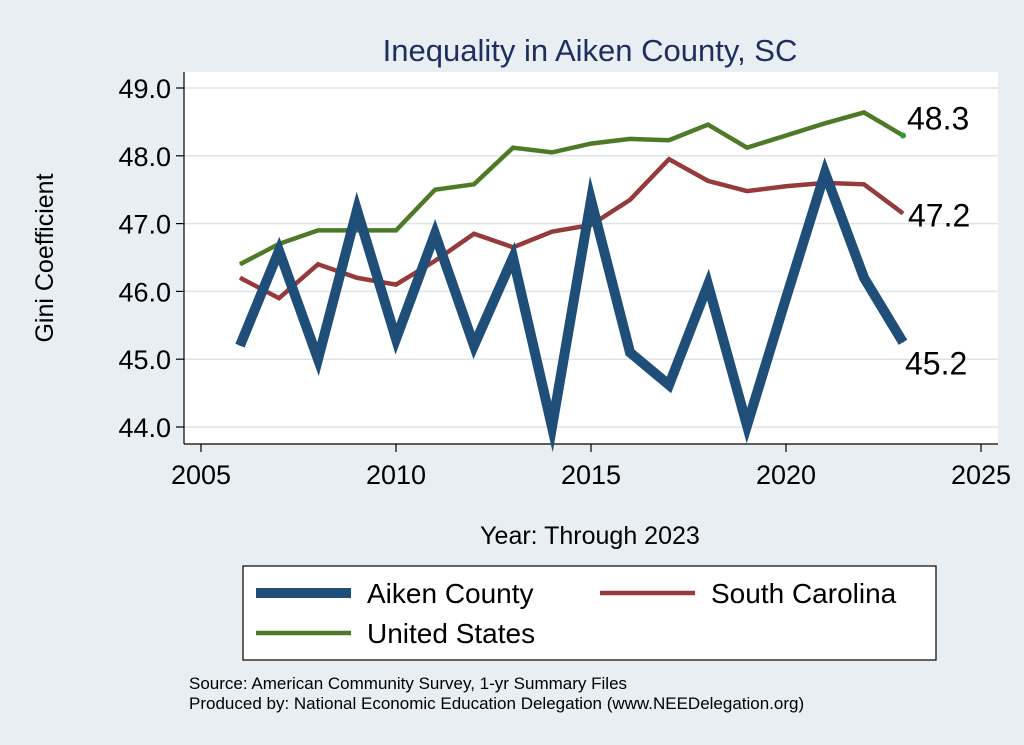 The width and height of the screenshot is (1024, 745). I want to click on end-label-aiken-county: 45.2, so click(936, 363).